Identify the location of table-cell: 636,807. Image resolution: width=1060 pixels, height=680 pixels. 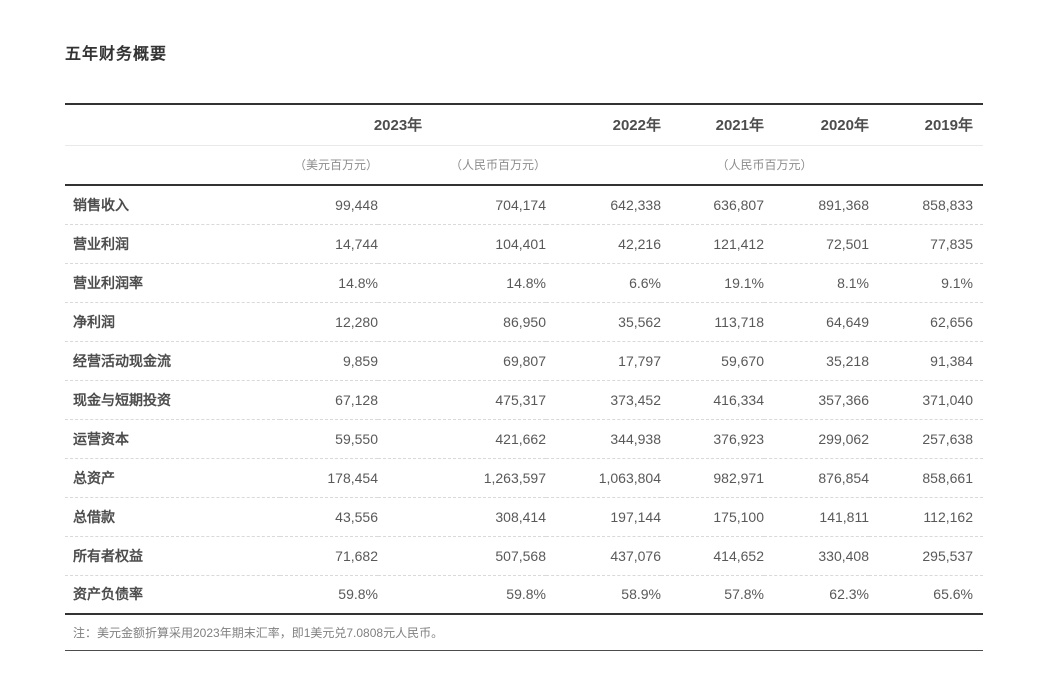
(712, 205).